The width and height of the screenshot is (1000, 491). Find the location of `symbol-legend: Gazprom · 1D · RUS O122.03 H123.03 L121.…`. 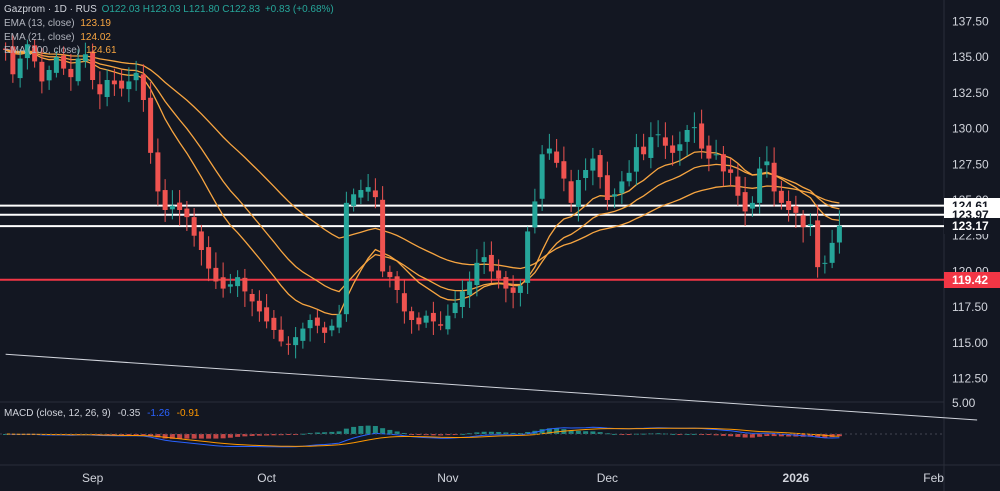

symbol-legend: Gazprom · 1D · RUS O122.03 H123.03 L121.… is located at coordinates (169, 9).